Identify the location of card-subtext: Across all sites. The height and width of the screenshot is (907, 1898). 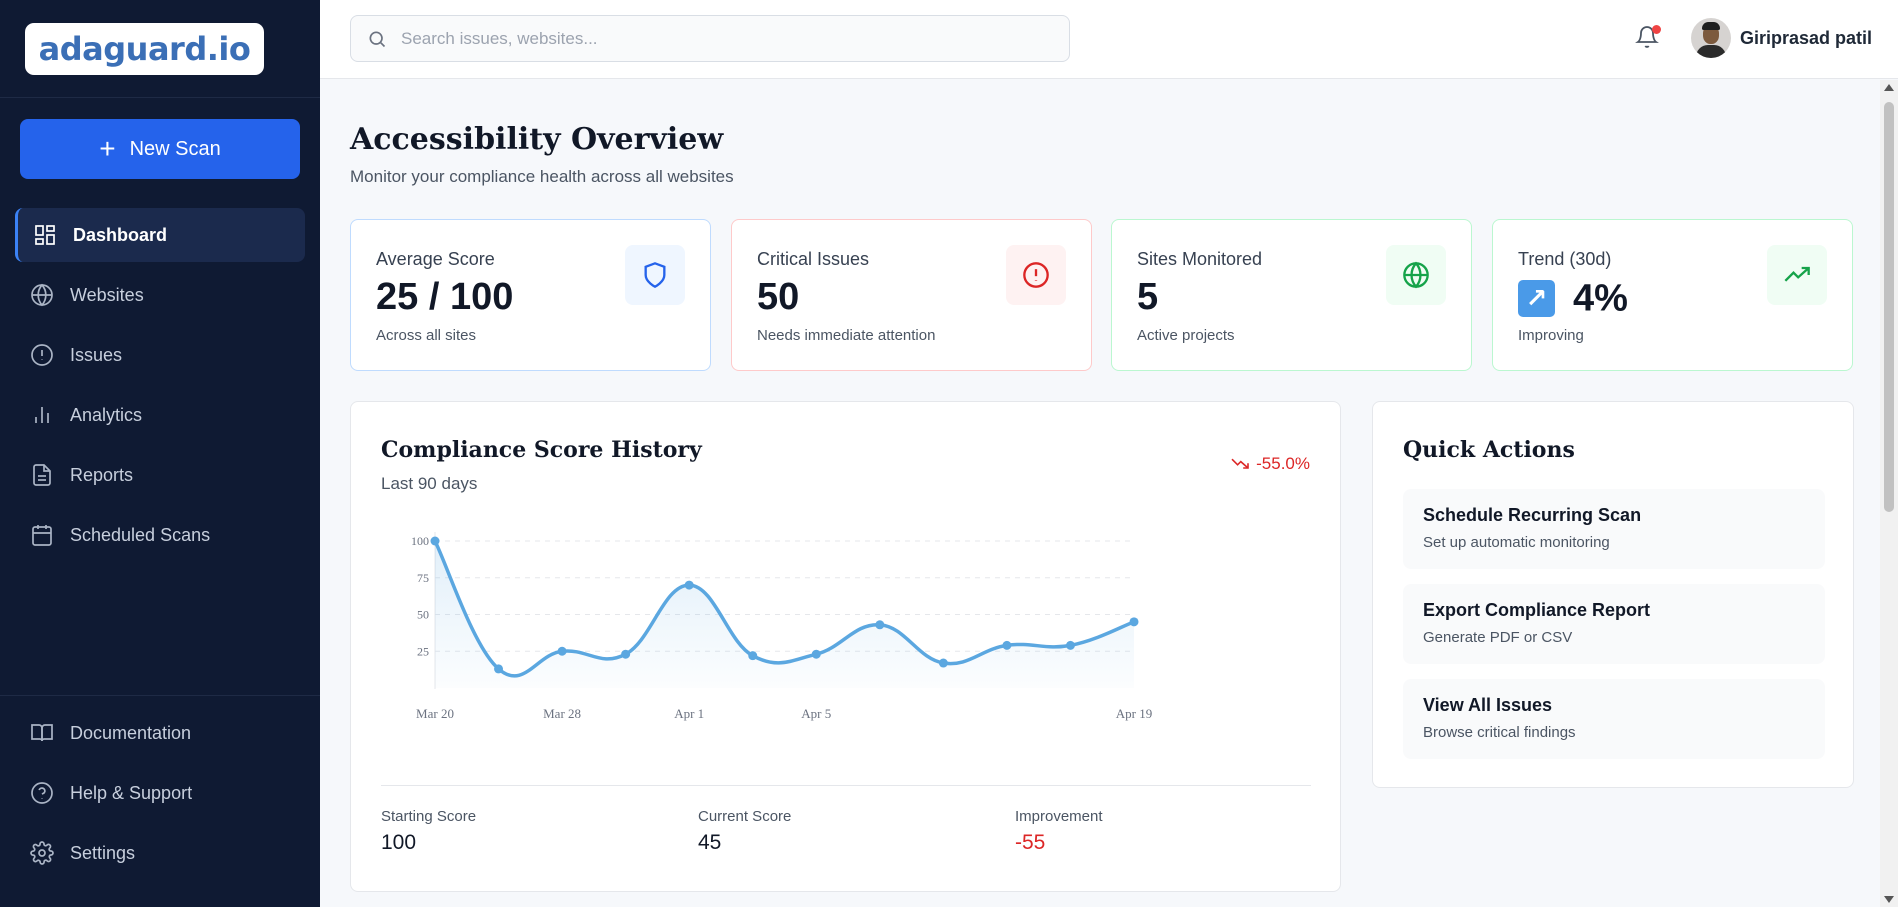
(426, 335).